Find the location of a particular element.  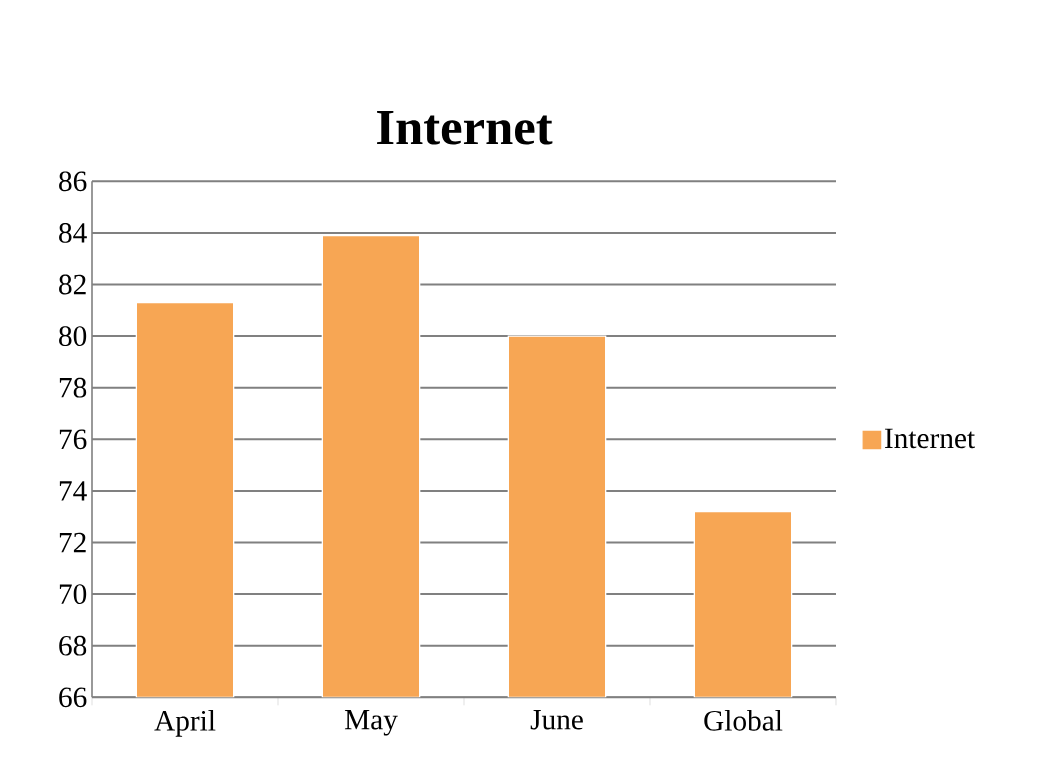

x-tick-label: May is located at coordinates (371, 723).